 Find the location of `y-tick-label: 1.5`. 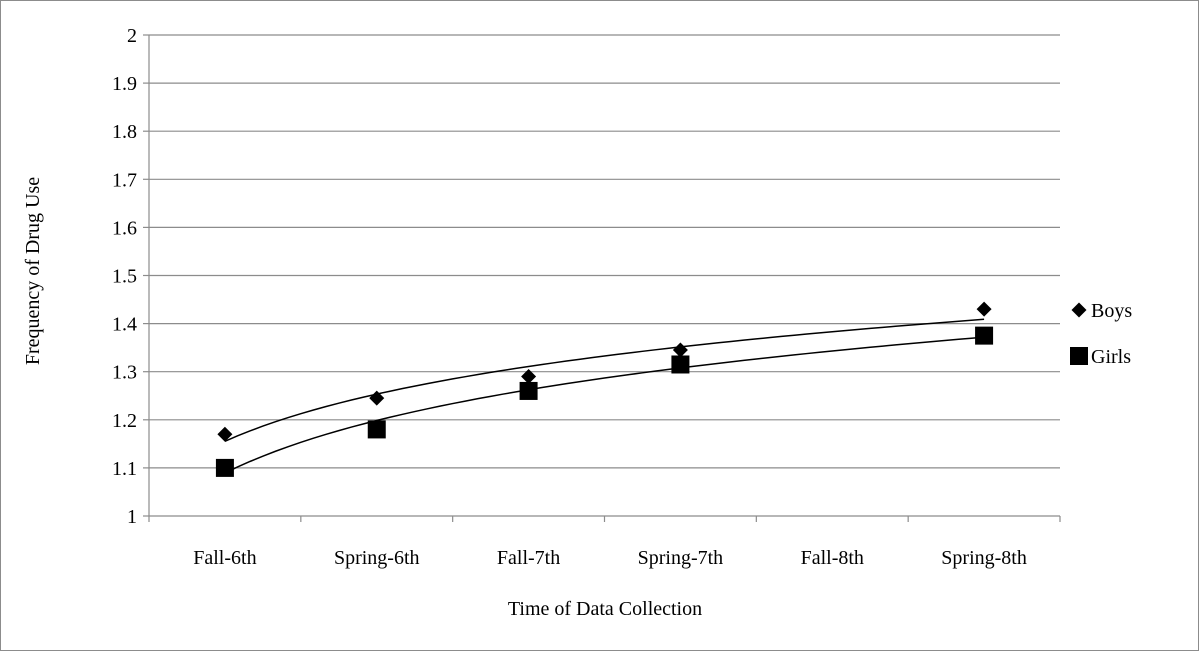

y-tick-label: 1.5 is located at coordinates (124, 277).